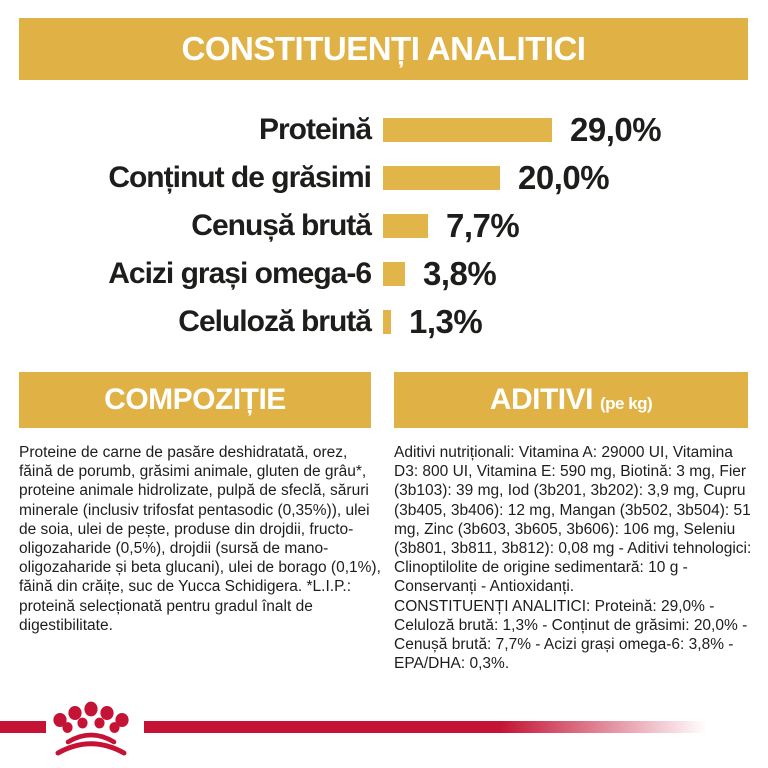 This screenshot has height=768, width=768. Describe the element at coordinates (275, 321) in the screenshot. I see `bar-label: Celuloză brută` at that location.